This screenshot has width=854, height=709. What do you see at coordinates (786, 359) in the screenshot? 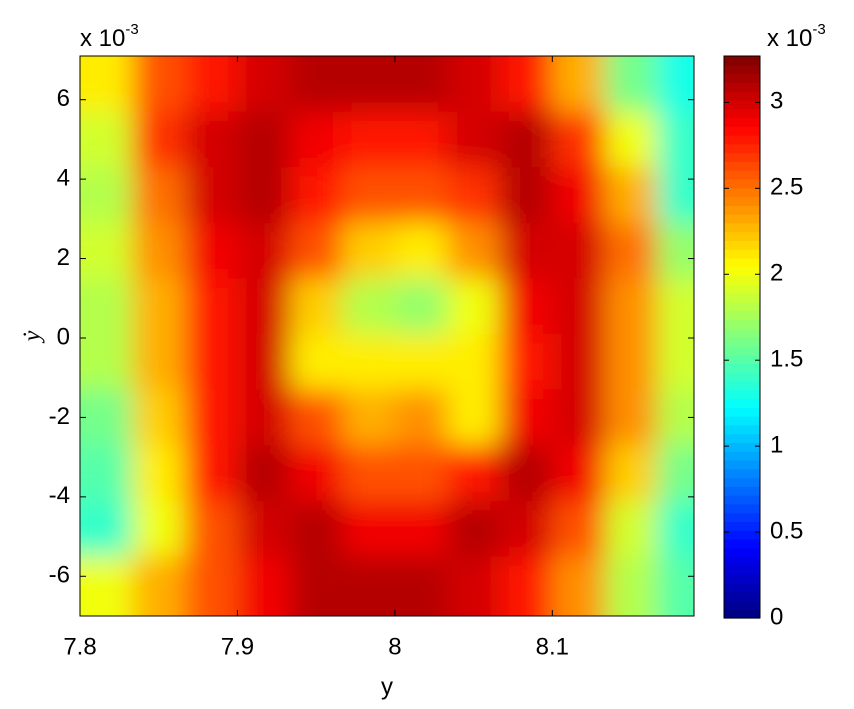
I see `colorbar-tick-label: 1.5` at bounding box center [786, 359].